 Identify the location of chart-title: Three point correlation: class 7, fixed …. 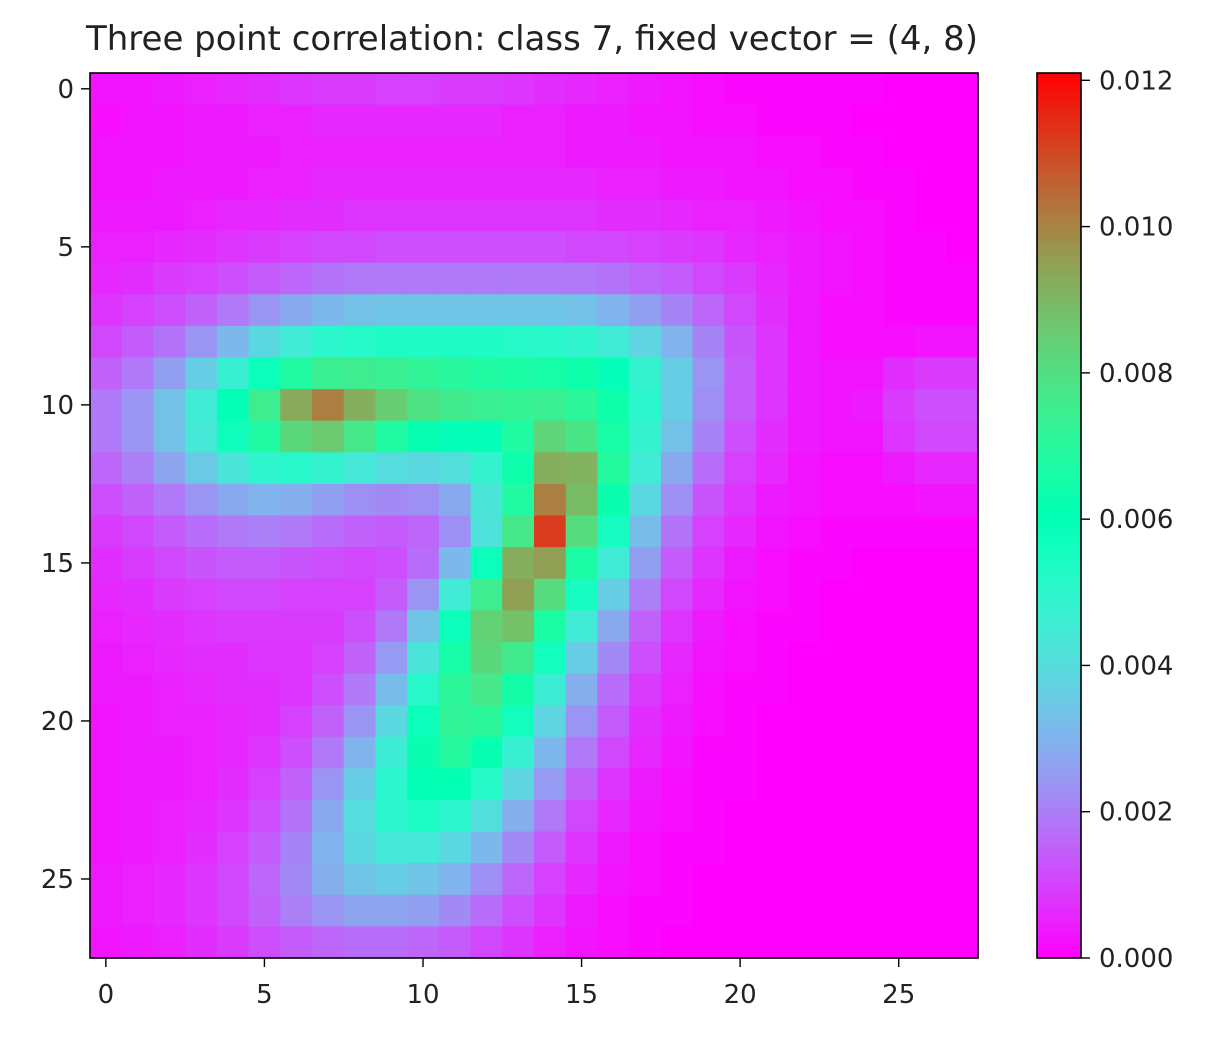
(531, 39).